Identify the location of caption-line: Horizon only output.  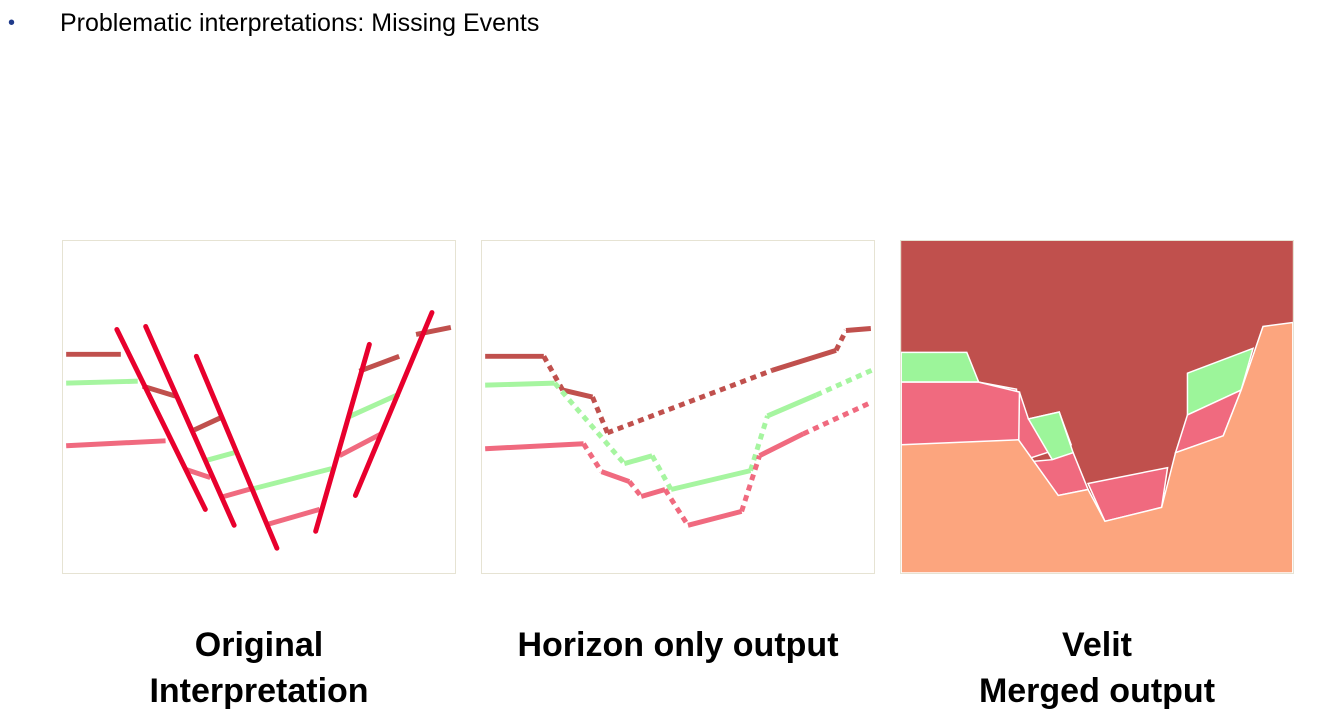
(678, 645).